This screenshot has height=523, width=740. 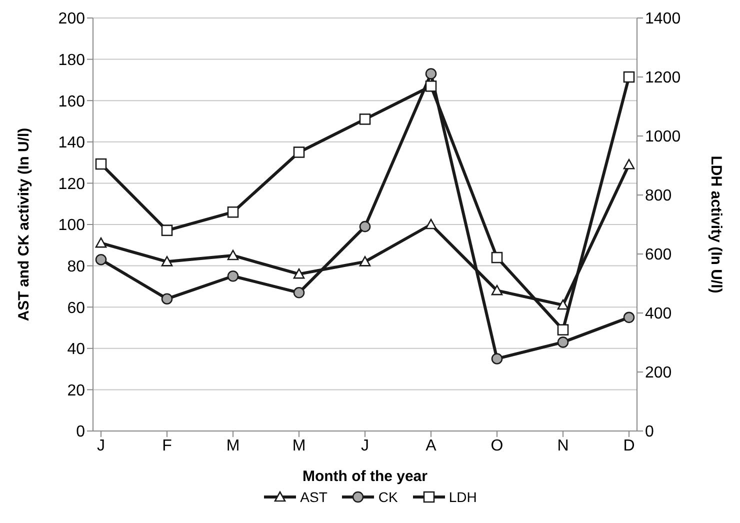 What do you see at coordinates (431, 445) in the screenshot?
I see `x-tick-label: A` at bounding box center [431, 445].